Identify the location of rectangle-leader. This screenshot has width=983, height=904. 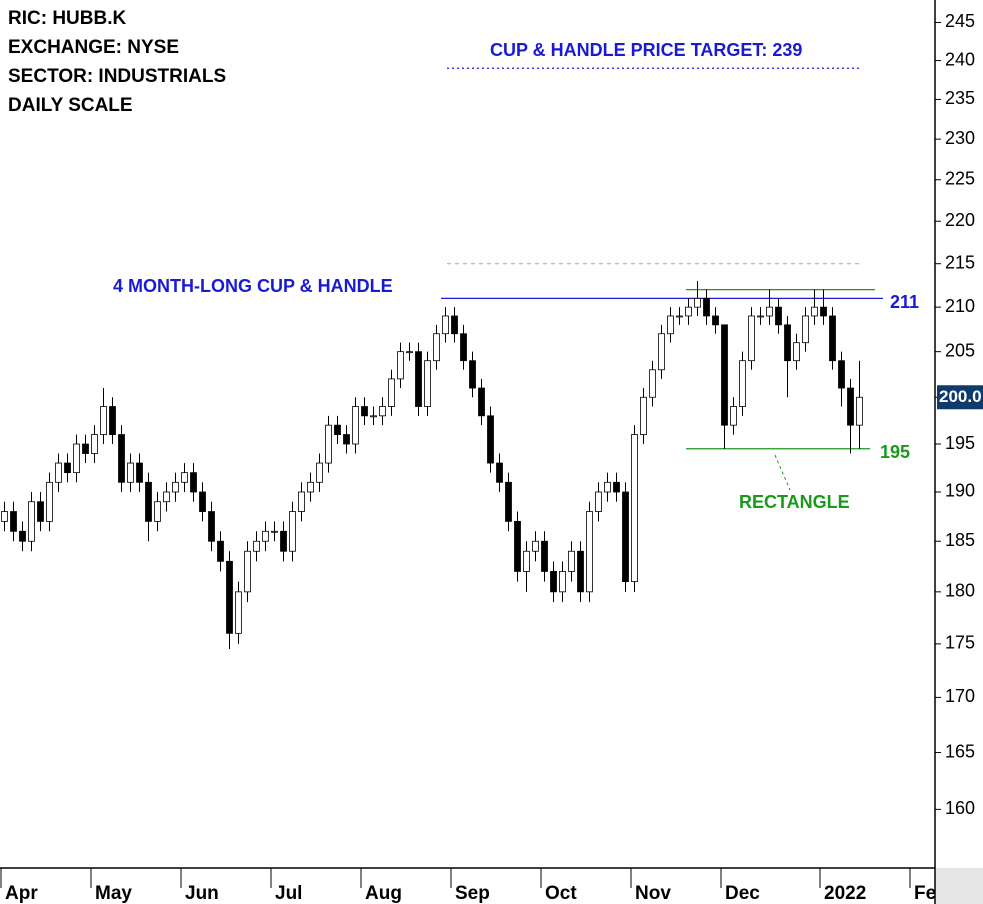
(782, 472).